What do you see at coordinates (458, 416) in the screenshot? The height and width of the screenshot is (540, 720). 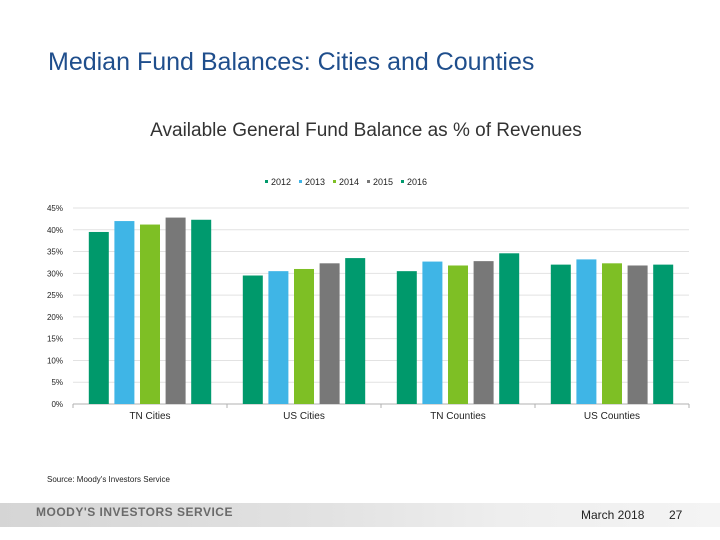 I see `x-tick-label: TN Counties` at bounding box center [458, 416].